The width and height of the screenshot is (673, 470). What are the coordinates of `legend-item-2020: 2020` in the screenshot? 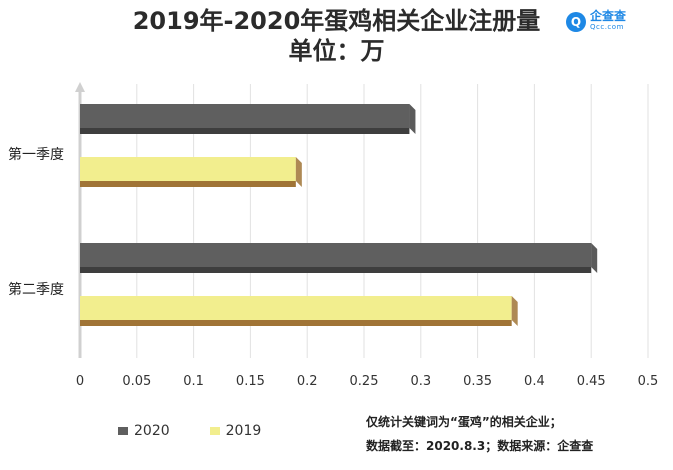 It's located at (144, 431).